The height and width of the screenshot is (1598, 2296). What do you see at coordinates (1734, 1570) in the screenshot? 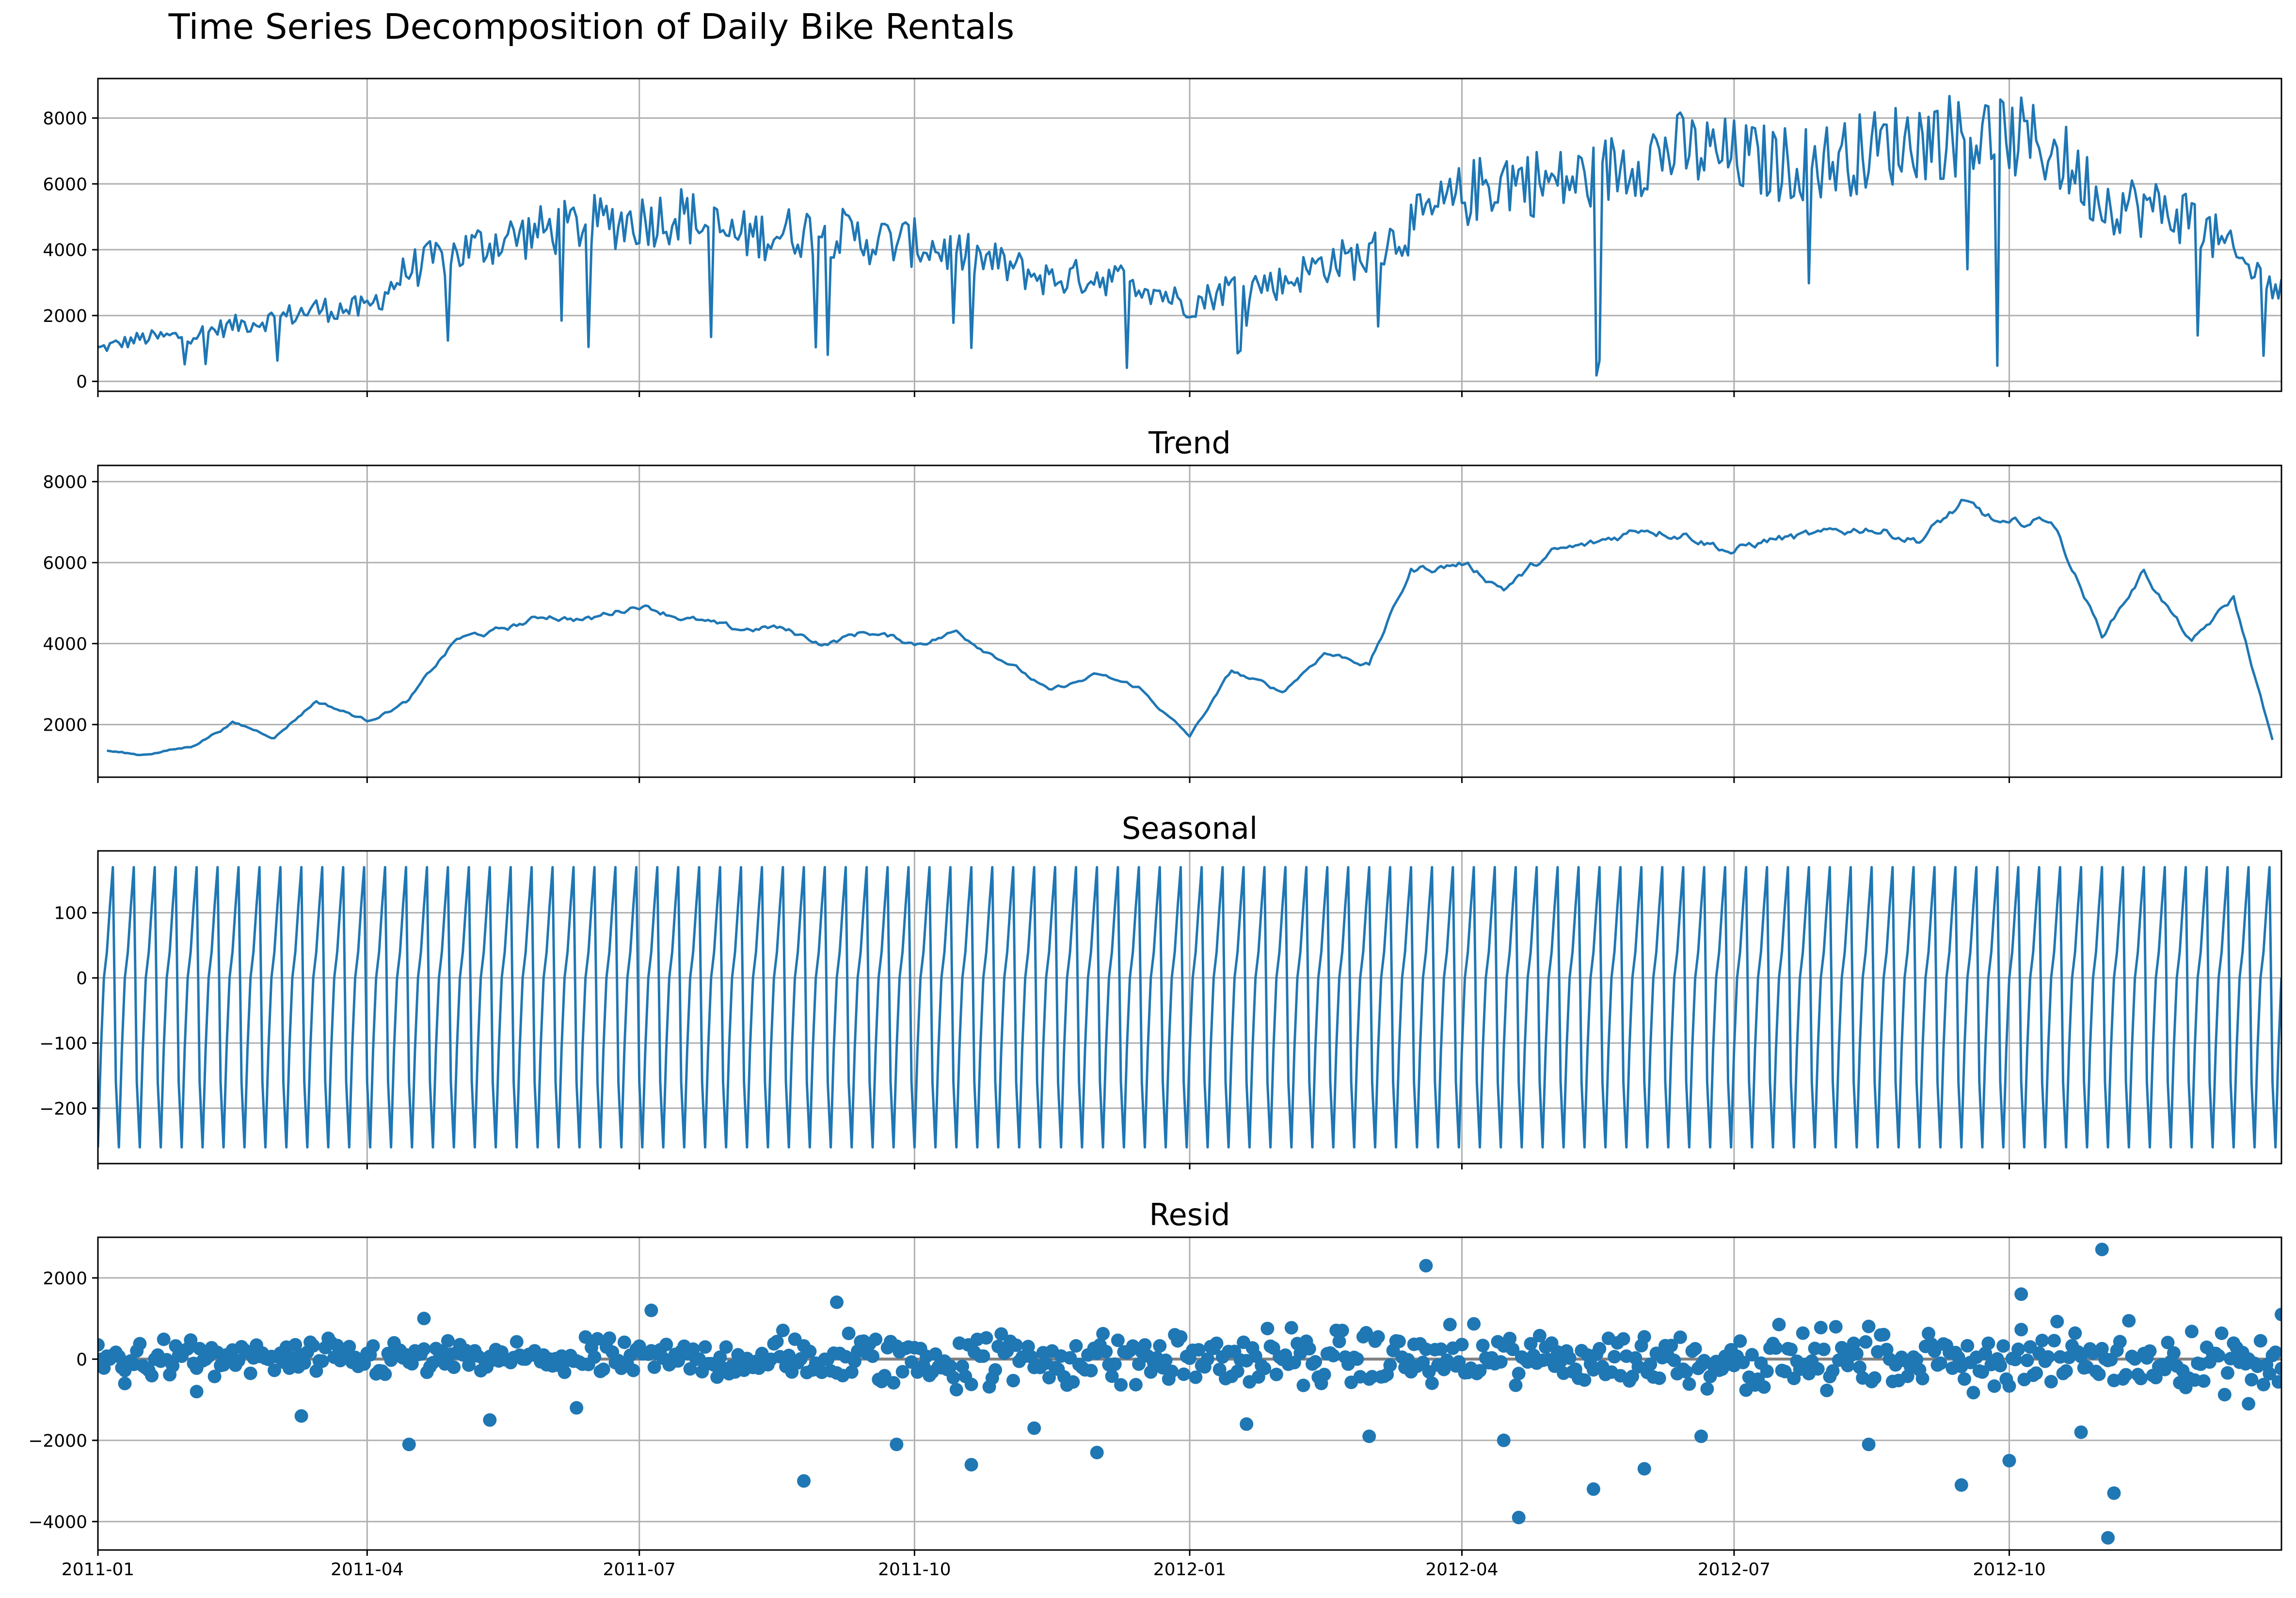
I see `x-tick-label: 2012-07` at bounding box center [1734, 1570].